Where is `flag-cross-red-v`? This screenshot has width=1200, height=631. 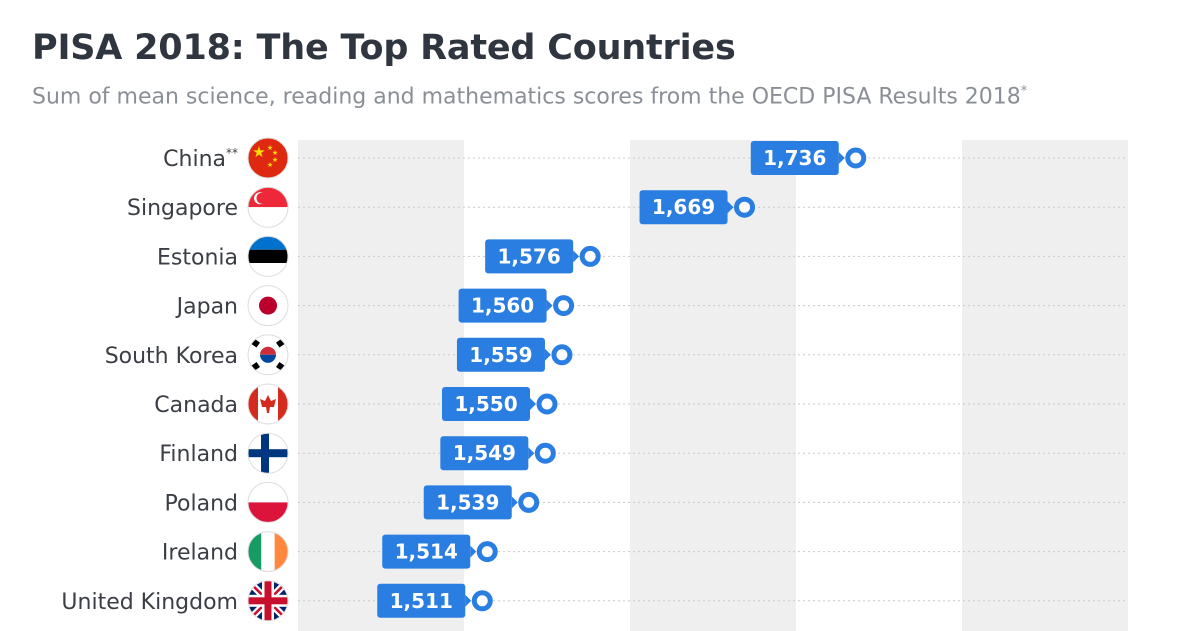
flag-cross-red-v is located at coordinates (268, 600).